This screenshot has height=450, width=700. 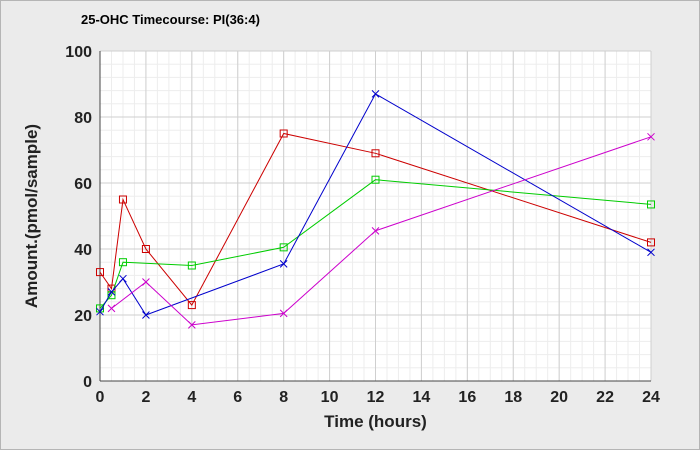 I want to click on y-tick-labels: 0 20 40 60 80 100, so click(x=78, y=217).